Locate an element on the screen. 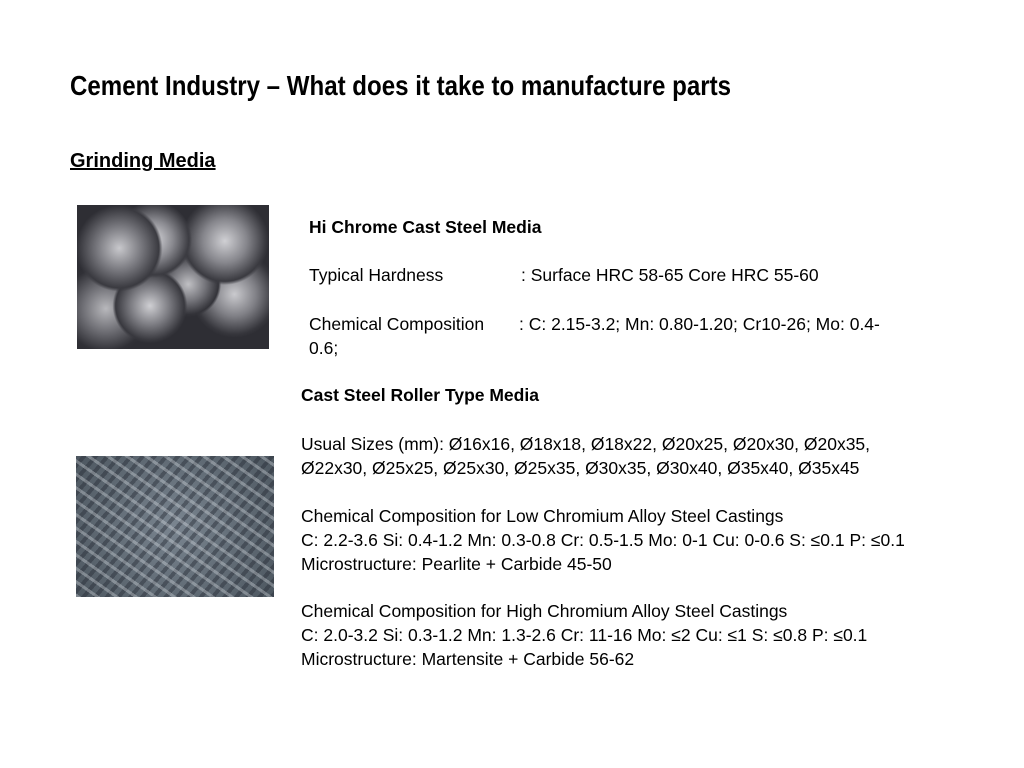 The image size is (1024, 768). grinding-balls-photo is located at coordinates (173, 277).